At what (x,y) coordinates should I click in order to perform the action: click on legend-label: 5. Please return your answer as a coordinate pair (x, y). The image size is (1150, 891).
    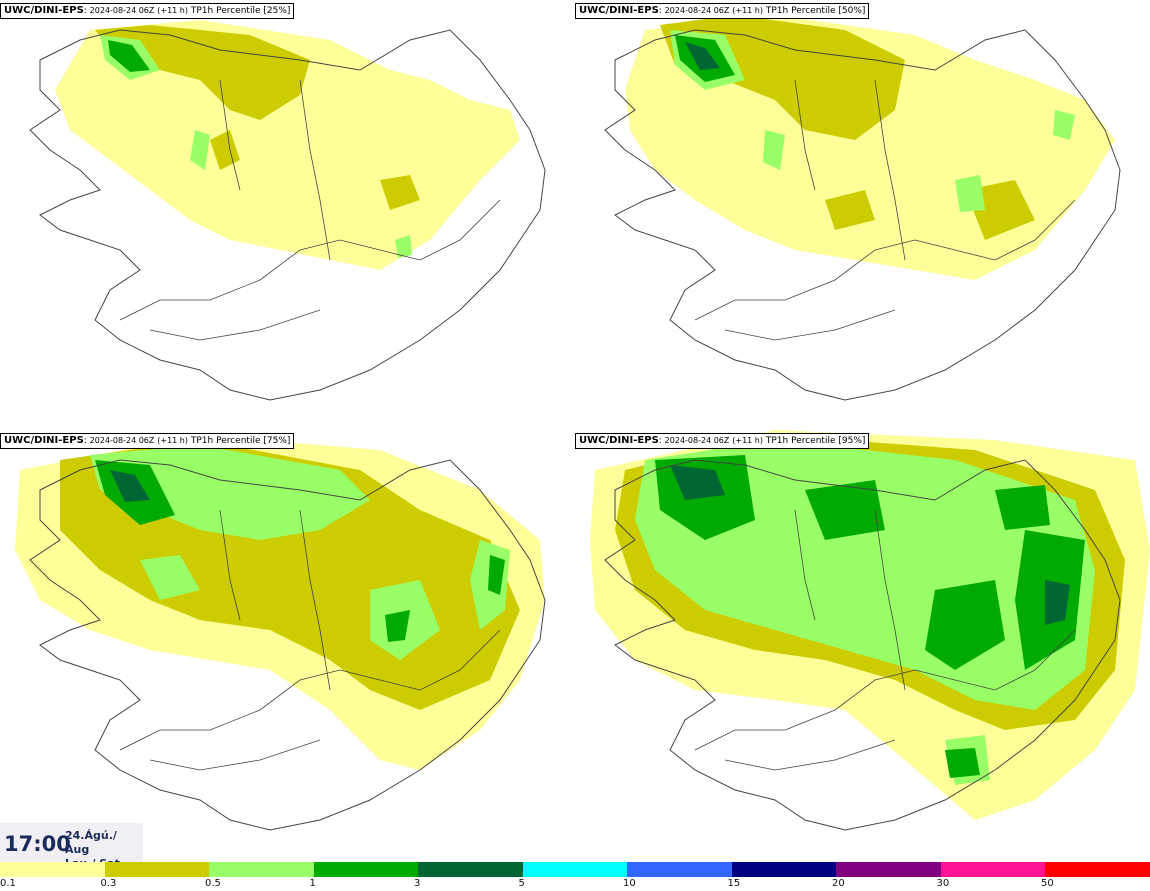
    Looking at the image, I should click on (521, 883).